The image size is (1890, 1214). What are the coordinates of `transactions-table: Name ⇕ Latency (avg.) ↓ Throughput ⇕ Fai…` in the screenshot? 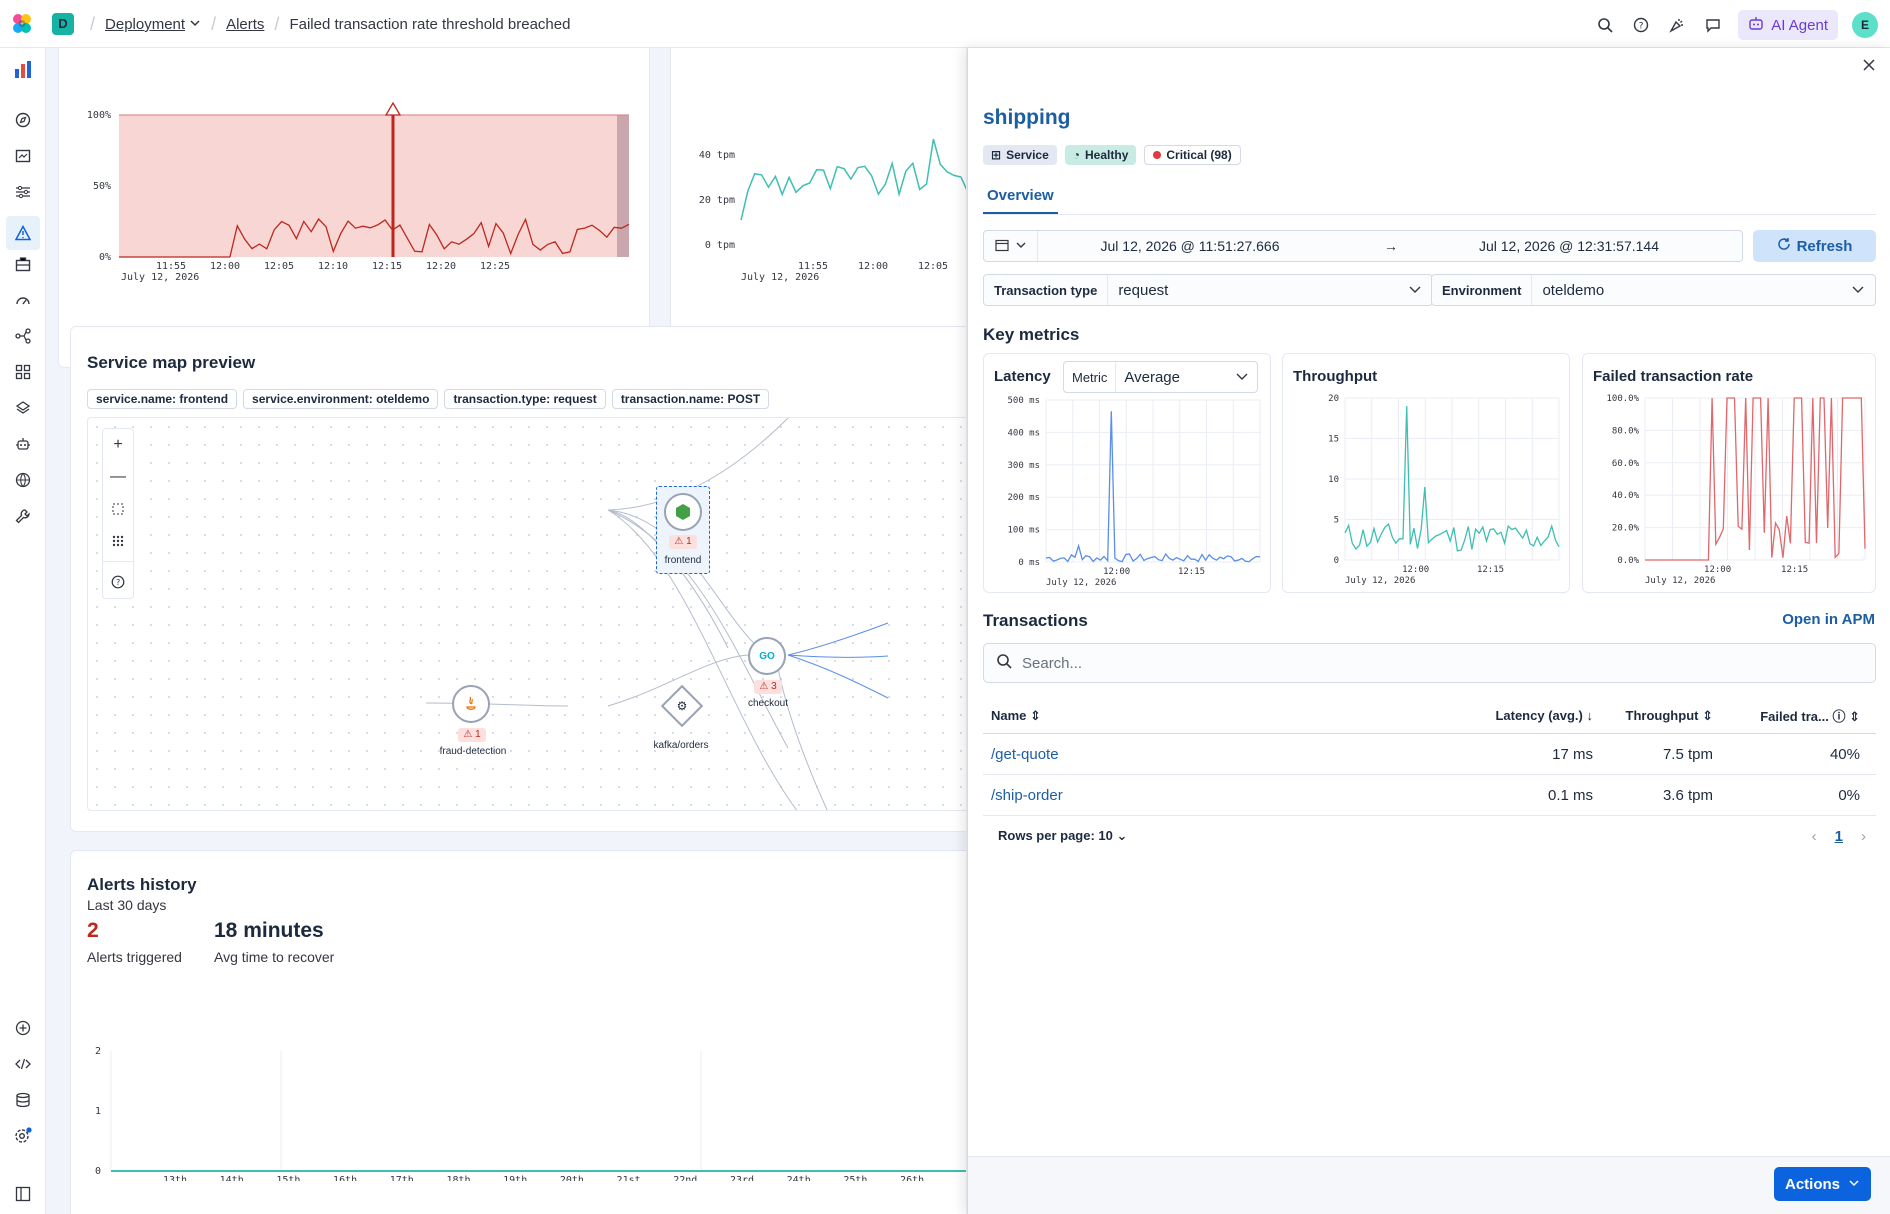 It's located at (1429, 777).